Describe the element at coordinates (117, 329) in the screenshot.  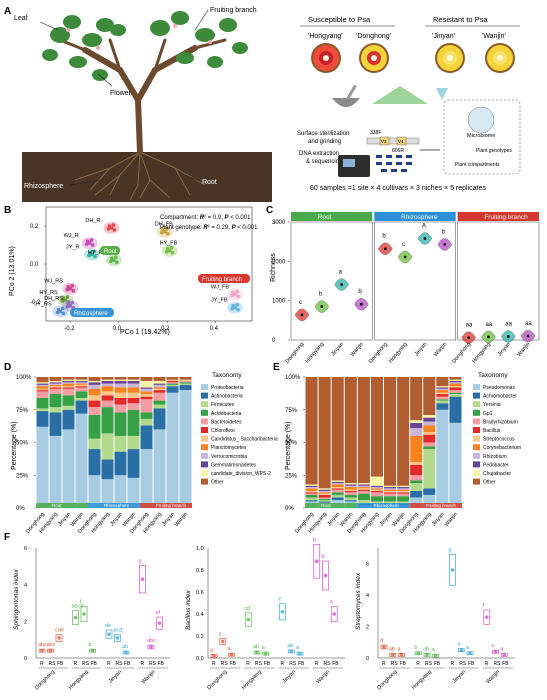
I see `pcoa-xtick-label: 0.0` at that location.